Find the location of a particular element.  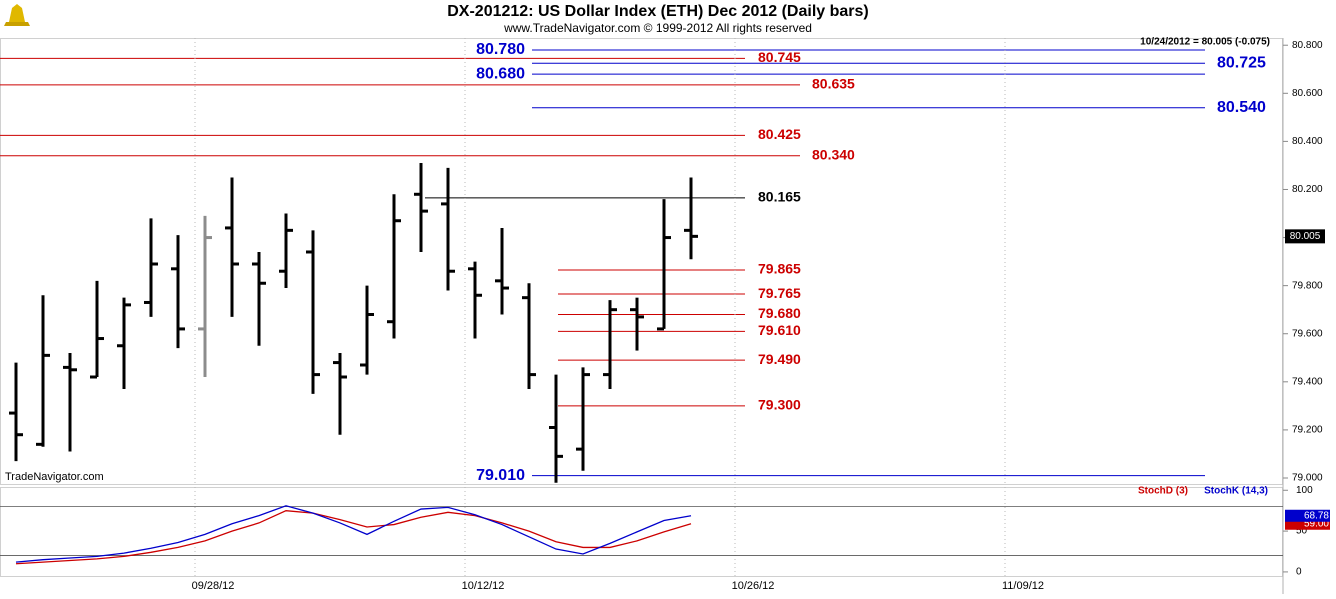

last-bar-annotation: 10/24/2012 = 80.005 (-0.075) is located at coordinates (1205, 42).